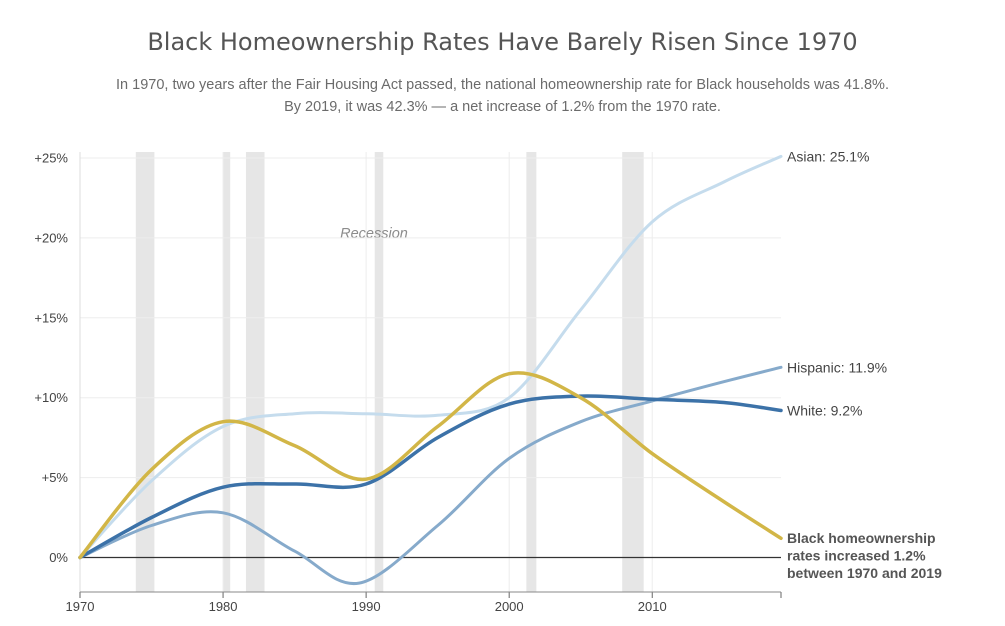 The width and height of the screenshot is (1005, 626). Describe the element at coordinates (837, 367) in the screenshot. I see `series-label-hispanic: Hispanic: 11.9%` at that location.